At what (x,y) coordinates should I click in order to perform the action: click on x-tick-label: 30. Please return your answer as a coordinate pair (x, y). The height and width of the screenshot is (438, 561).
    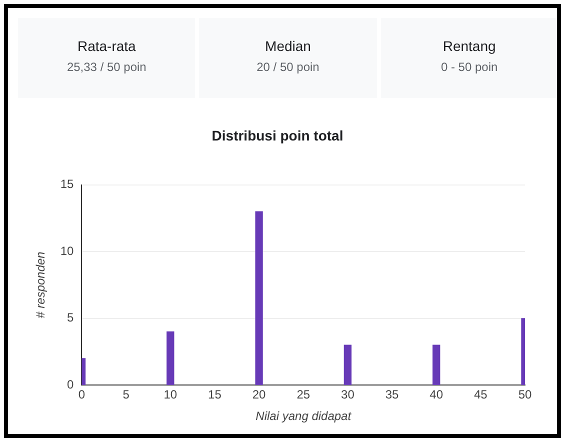
    Looking at the image, I should click on (348, 395).